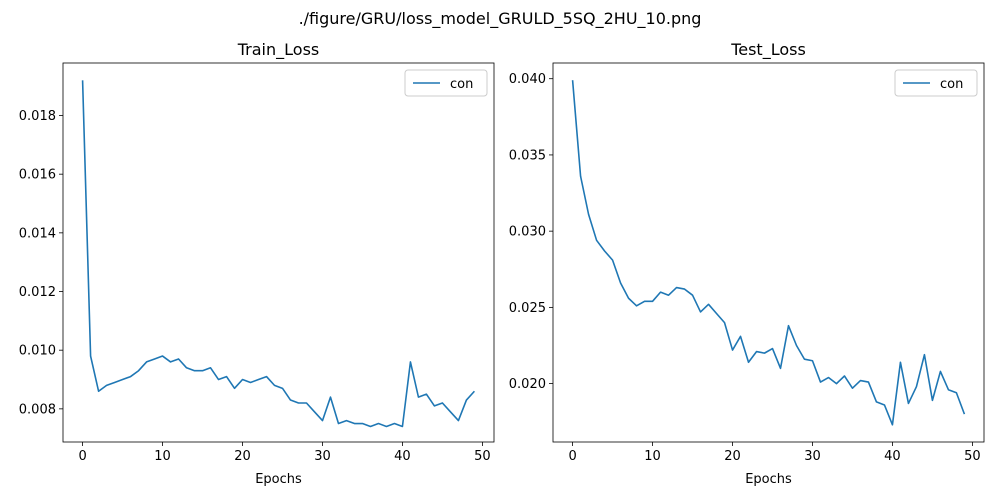  I want to click on y-tick-label: 0.025, so click(527, 308).